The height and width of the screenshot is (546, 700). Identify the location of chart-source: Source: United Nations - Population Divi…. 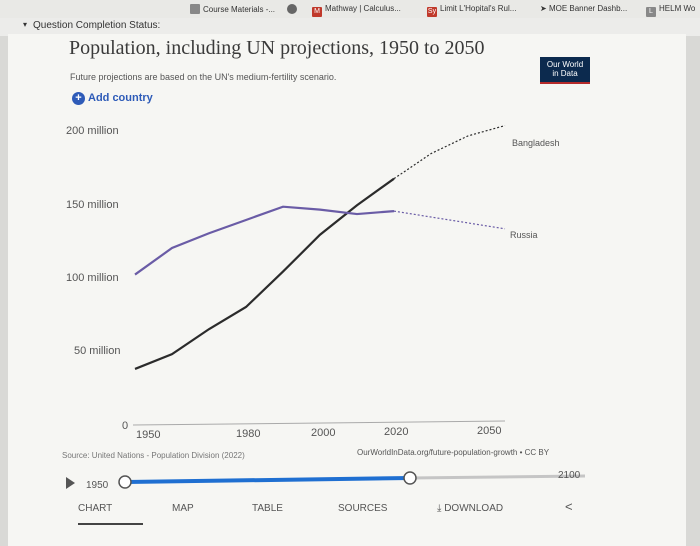
(153, 455).